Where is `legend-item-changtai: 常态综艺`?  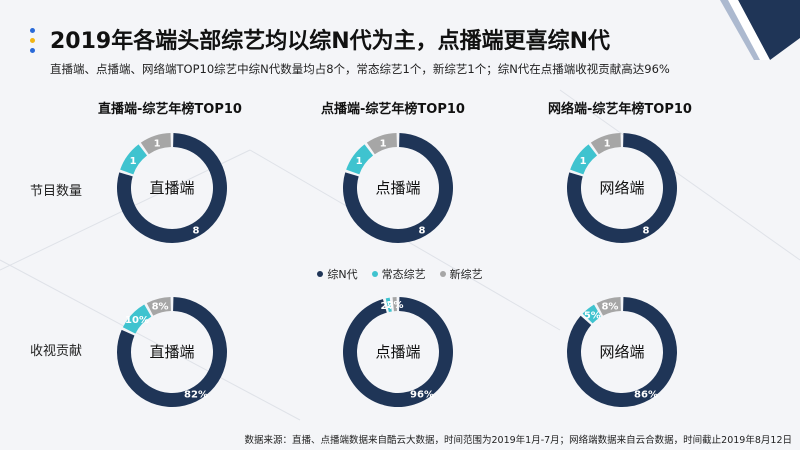 legend-item-changtai: 常态综艺 is located at coordinates (398, 274).